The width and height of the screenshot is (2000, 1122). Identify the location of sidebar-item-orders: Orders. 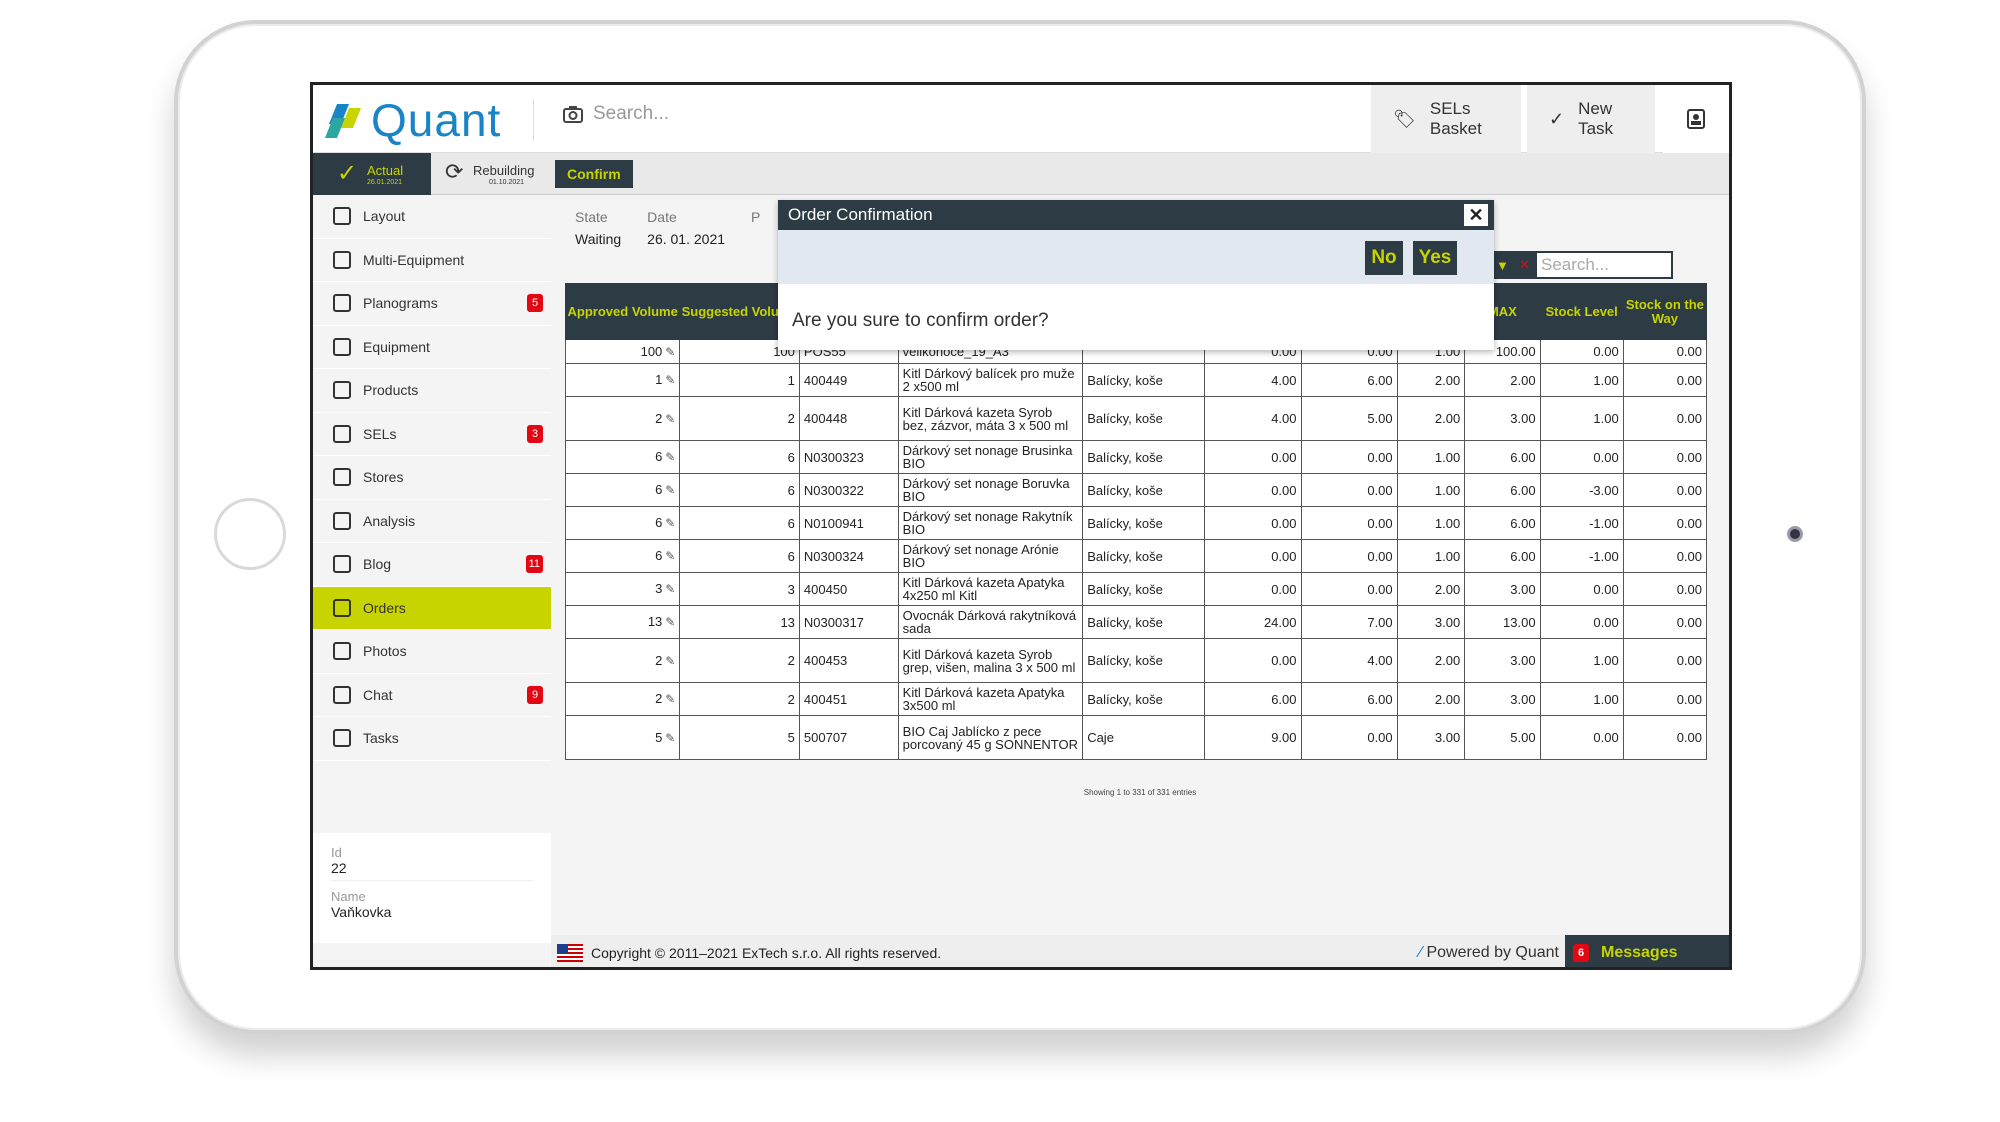
(432, 608).